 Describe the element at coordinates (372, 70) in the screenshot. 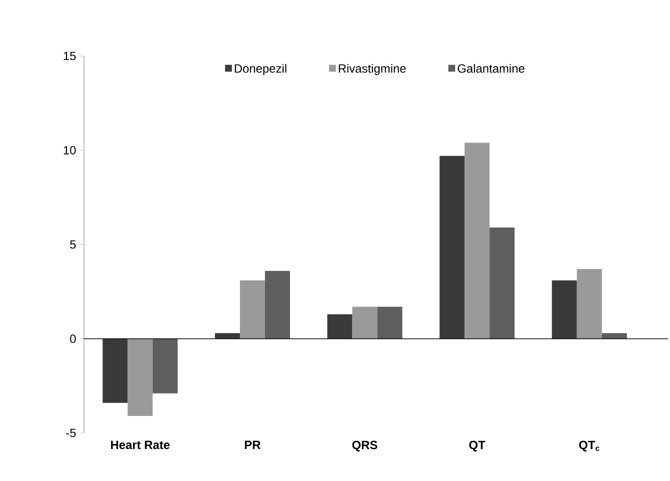

I see `legend-label: Rivastigmine` at that location.